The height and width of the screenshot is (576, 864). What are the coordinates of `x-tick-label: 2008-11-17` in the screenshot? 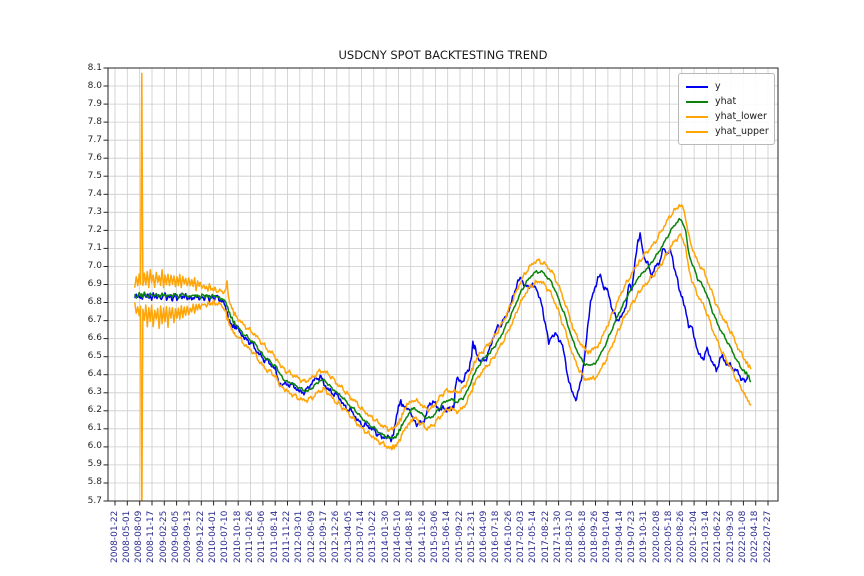 It's located at (151, 536).